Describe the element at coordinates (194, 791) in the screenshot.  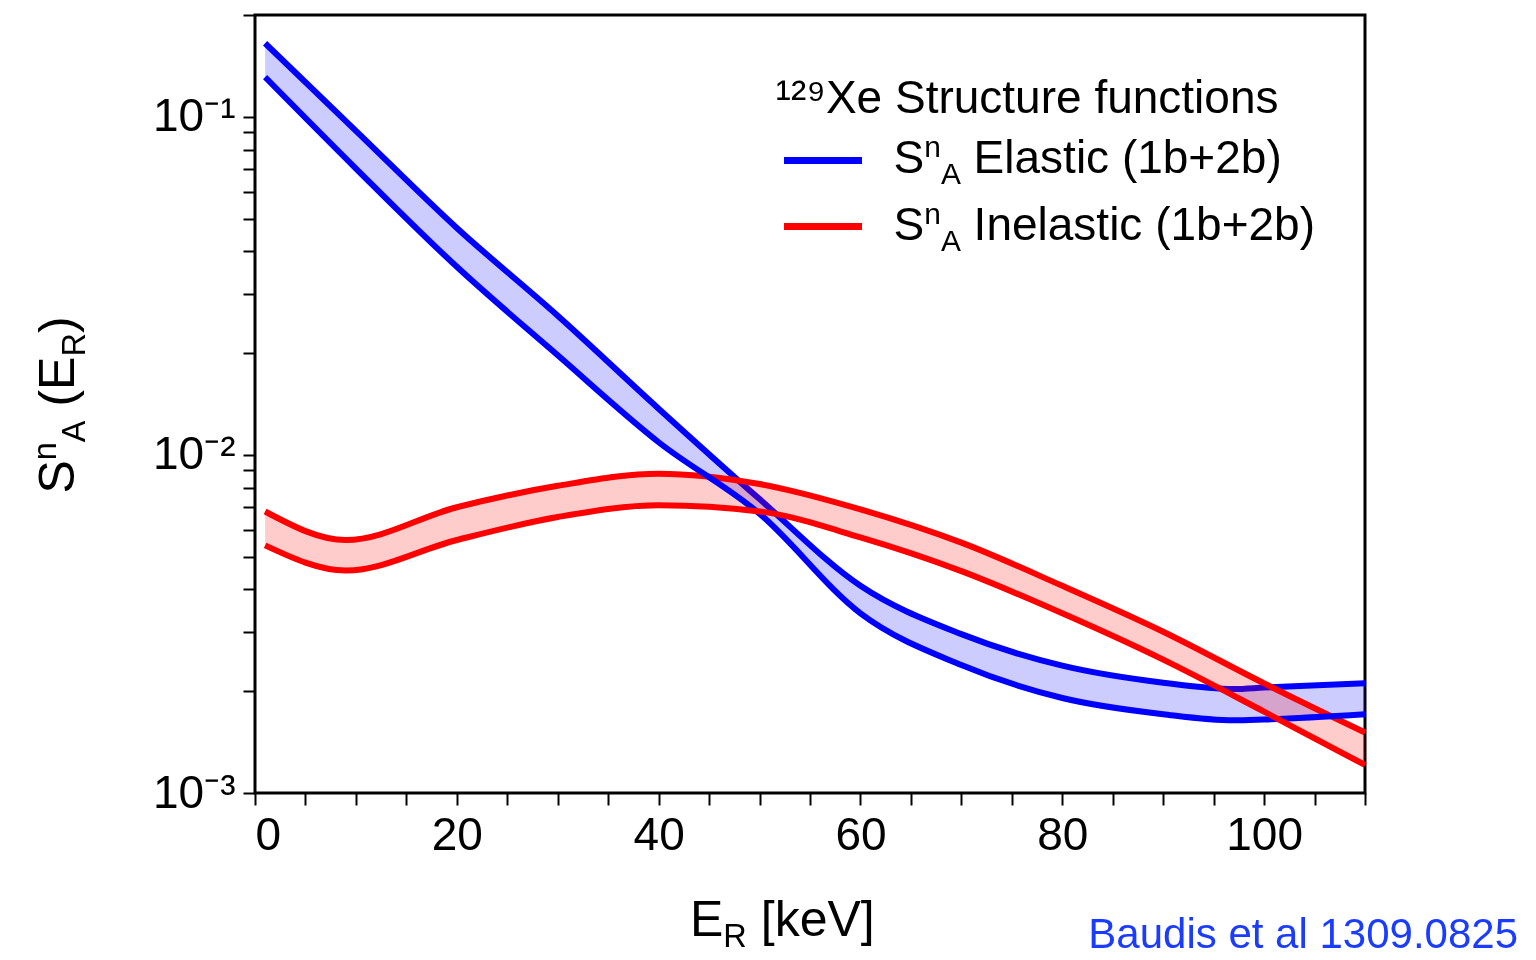
I see `y-tick-label: 10⁻³` at that location.